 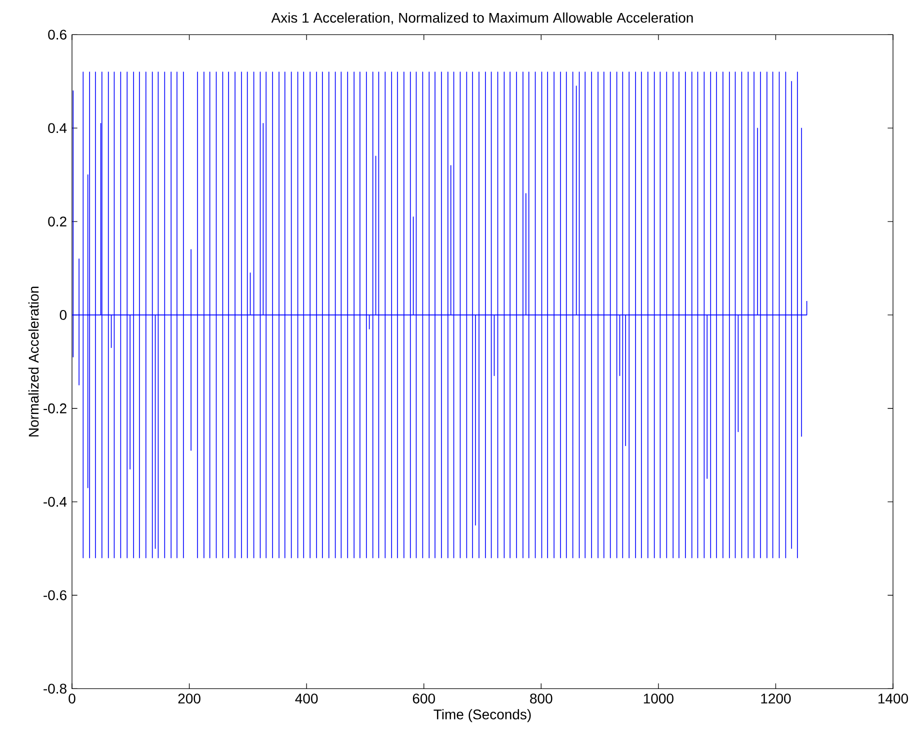 I want to click on y-tick-label: -0.4, so click(x=55, y=501).